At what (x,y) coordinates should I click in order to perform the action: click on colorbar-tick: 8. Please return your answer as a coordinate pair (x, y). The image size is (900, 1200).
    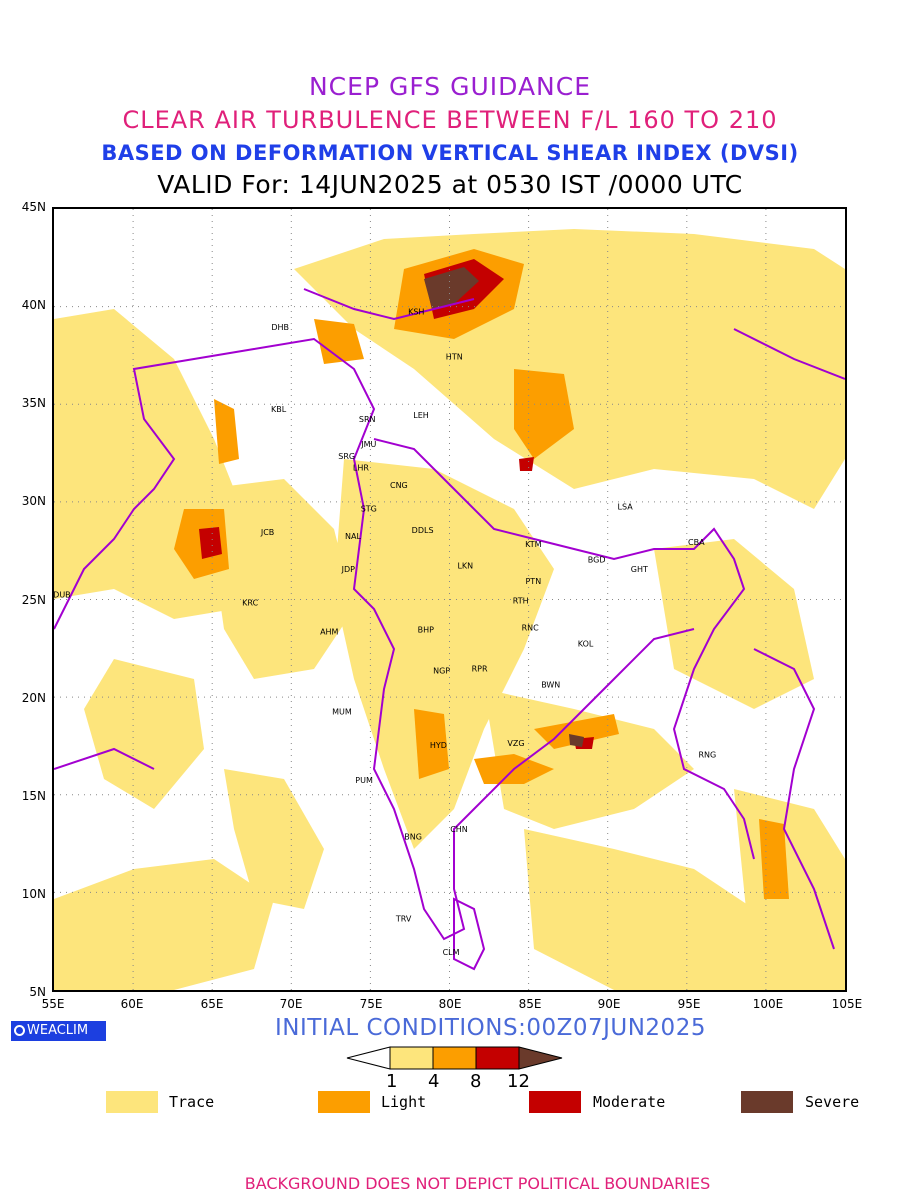
    Looking at the image, I should click on (476, 1081).